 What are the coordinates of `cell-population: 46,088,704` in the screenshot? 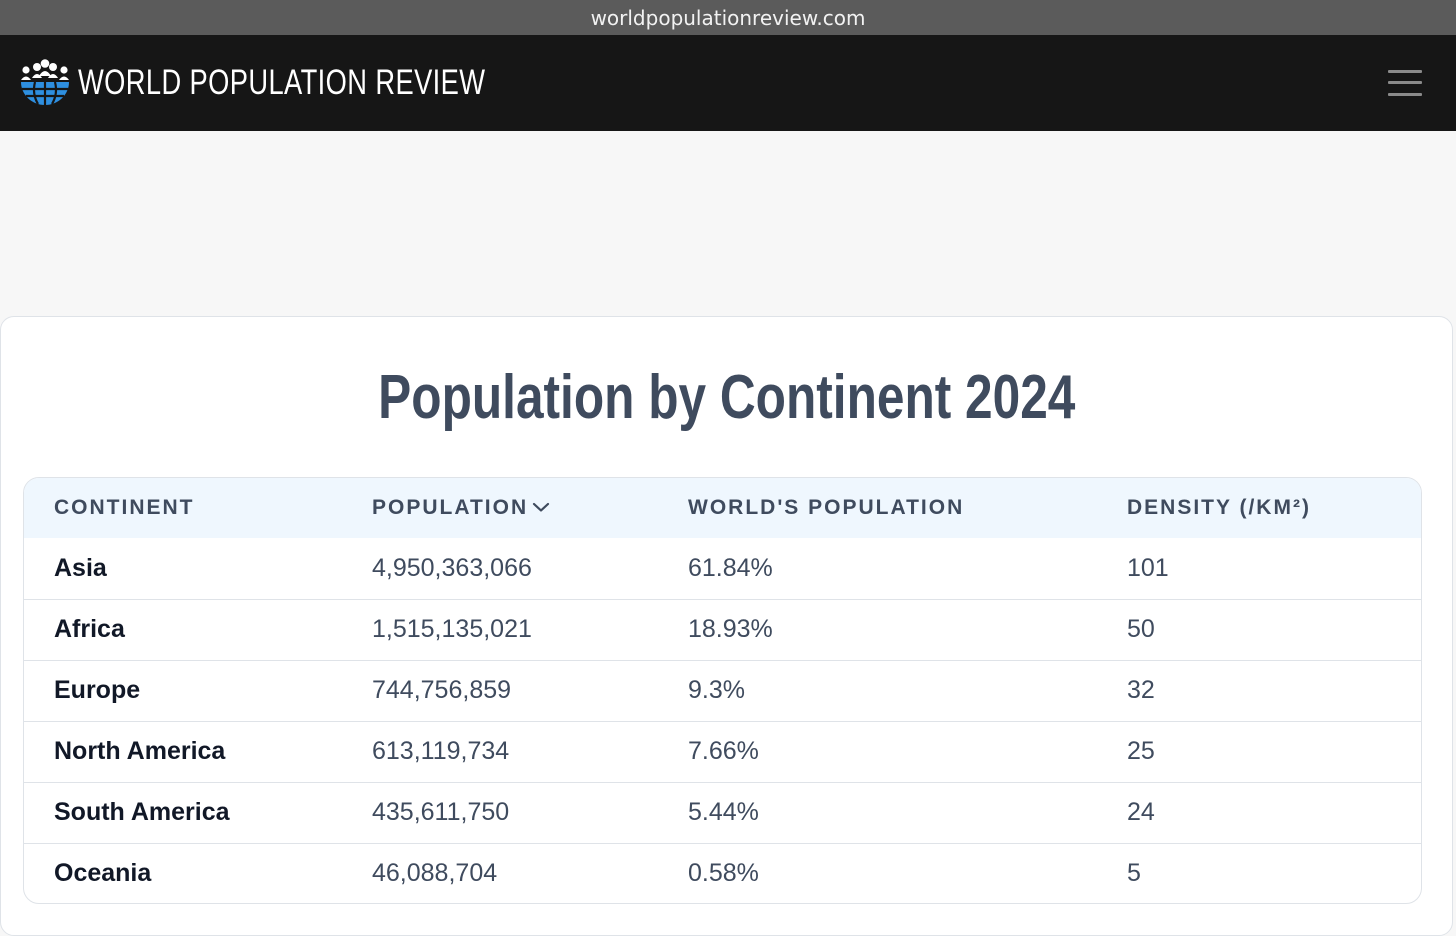 It's located at (435, 873).